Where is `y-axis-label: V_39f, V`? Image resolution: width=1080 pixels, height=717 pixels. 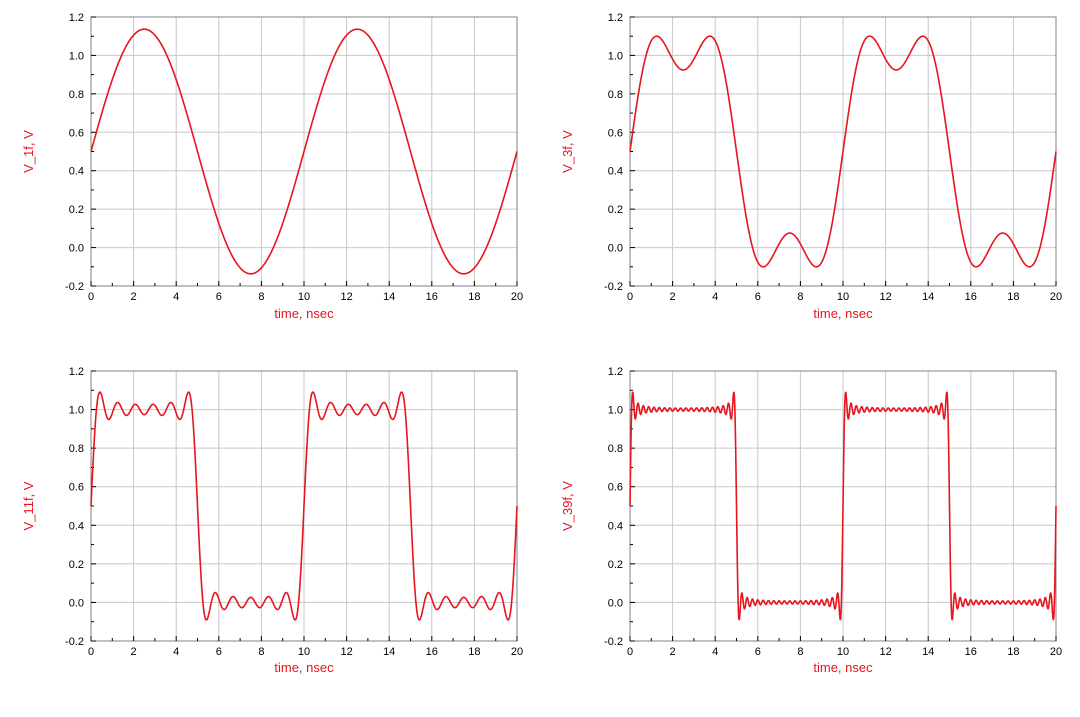
y-axis-label: V_39f, V is located at coordinates (567, 506).